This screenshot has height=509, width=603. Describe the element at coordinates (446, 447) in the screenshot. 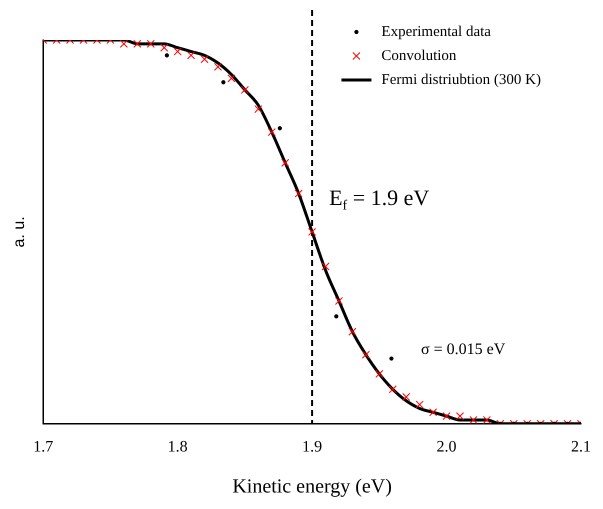

I see `x-tick-label: 2.0` at that location.